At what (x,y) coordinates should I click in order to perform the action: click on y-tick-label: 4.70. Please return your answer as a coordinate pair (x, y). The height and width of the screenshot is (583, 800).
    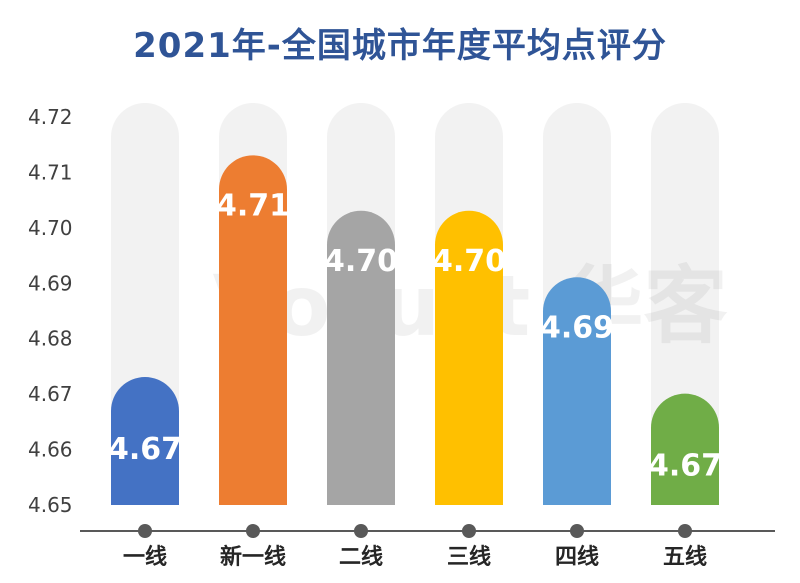
    Looking at the image, I should click on (50, 228).